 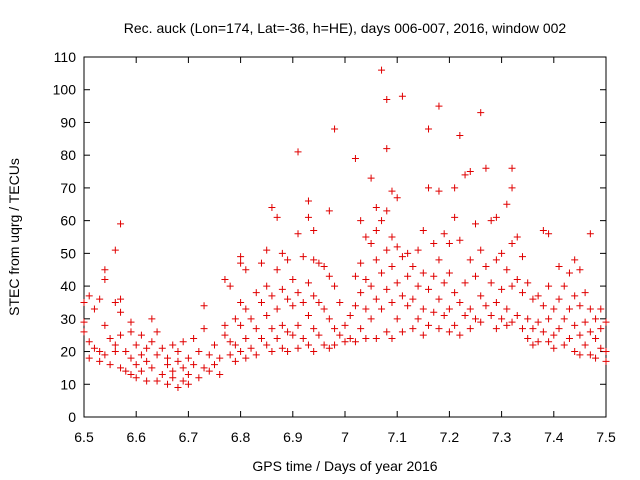 I want to click on x-tick-label: 6.8, so click(x=241, y=437).